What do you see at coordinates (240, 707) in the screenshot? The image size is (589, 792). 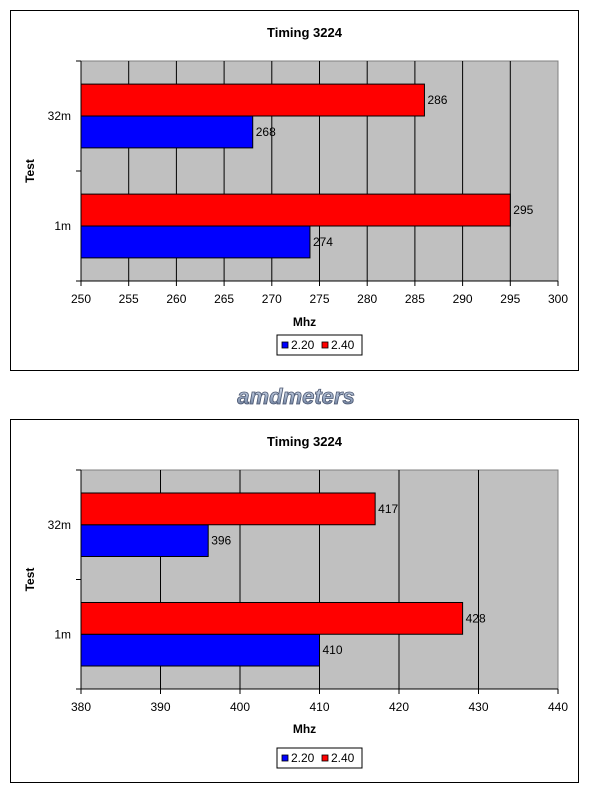 I see `x-tick-label: 400` at bounding box center [240, 707].